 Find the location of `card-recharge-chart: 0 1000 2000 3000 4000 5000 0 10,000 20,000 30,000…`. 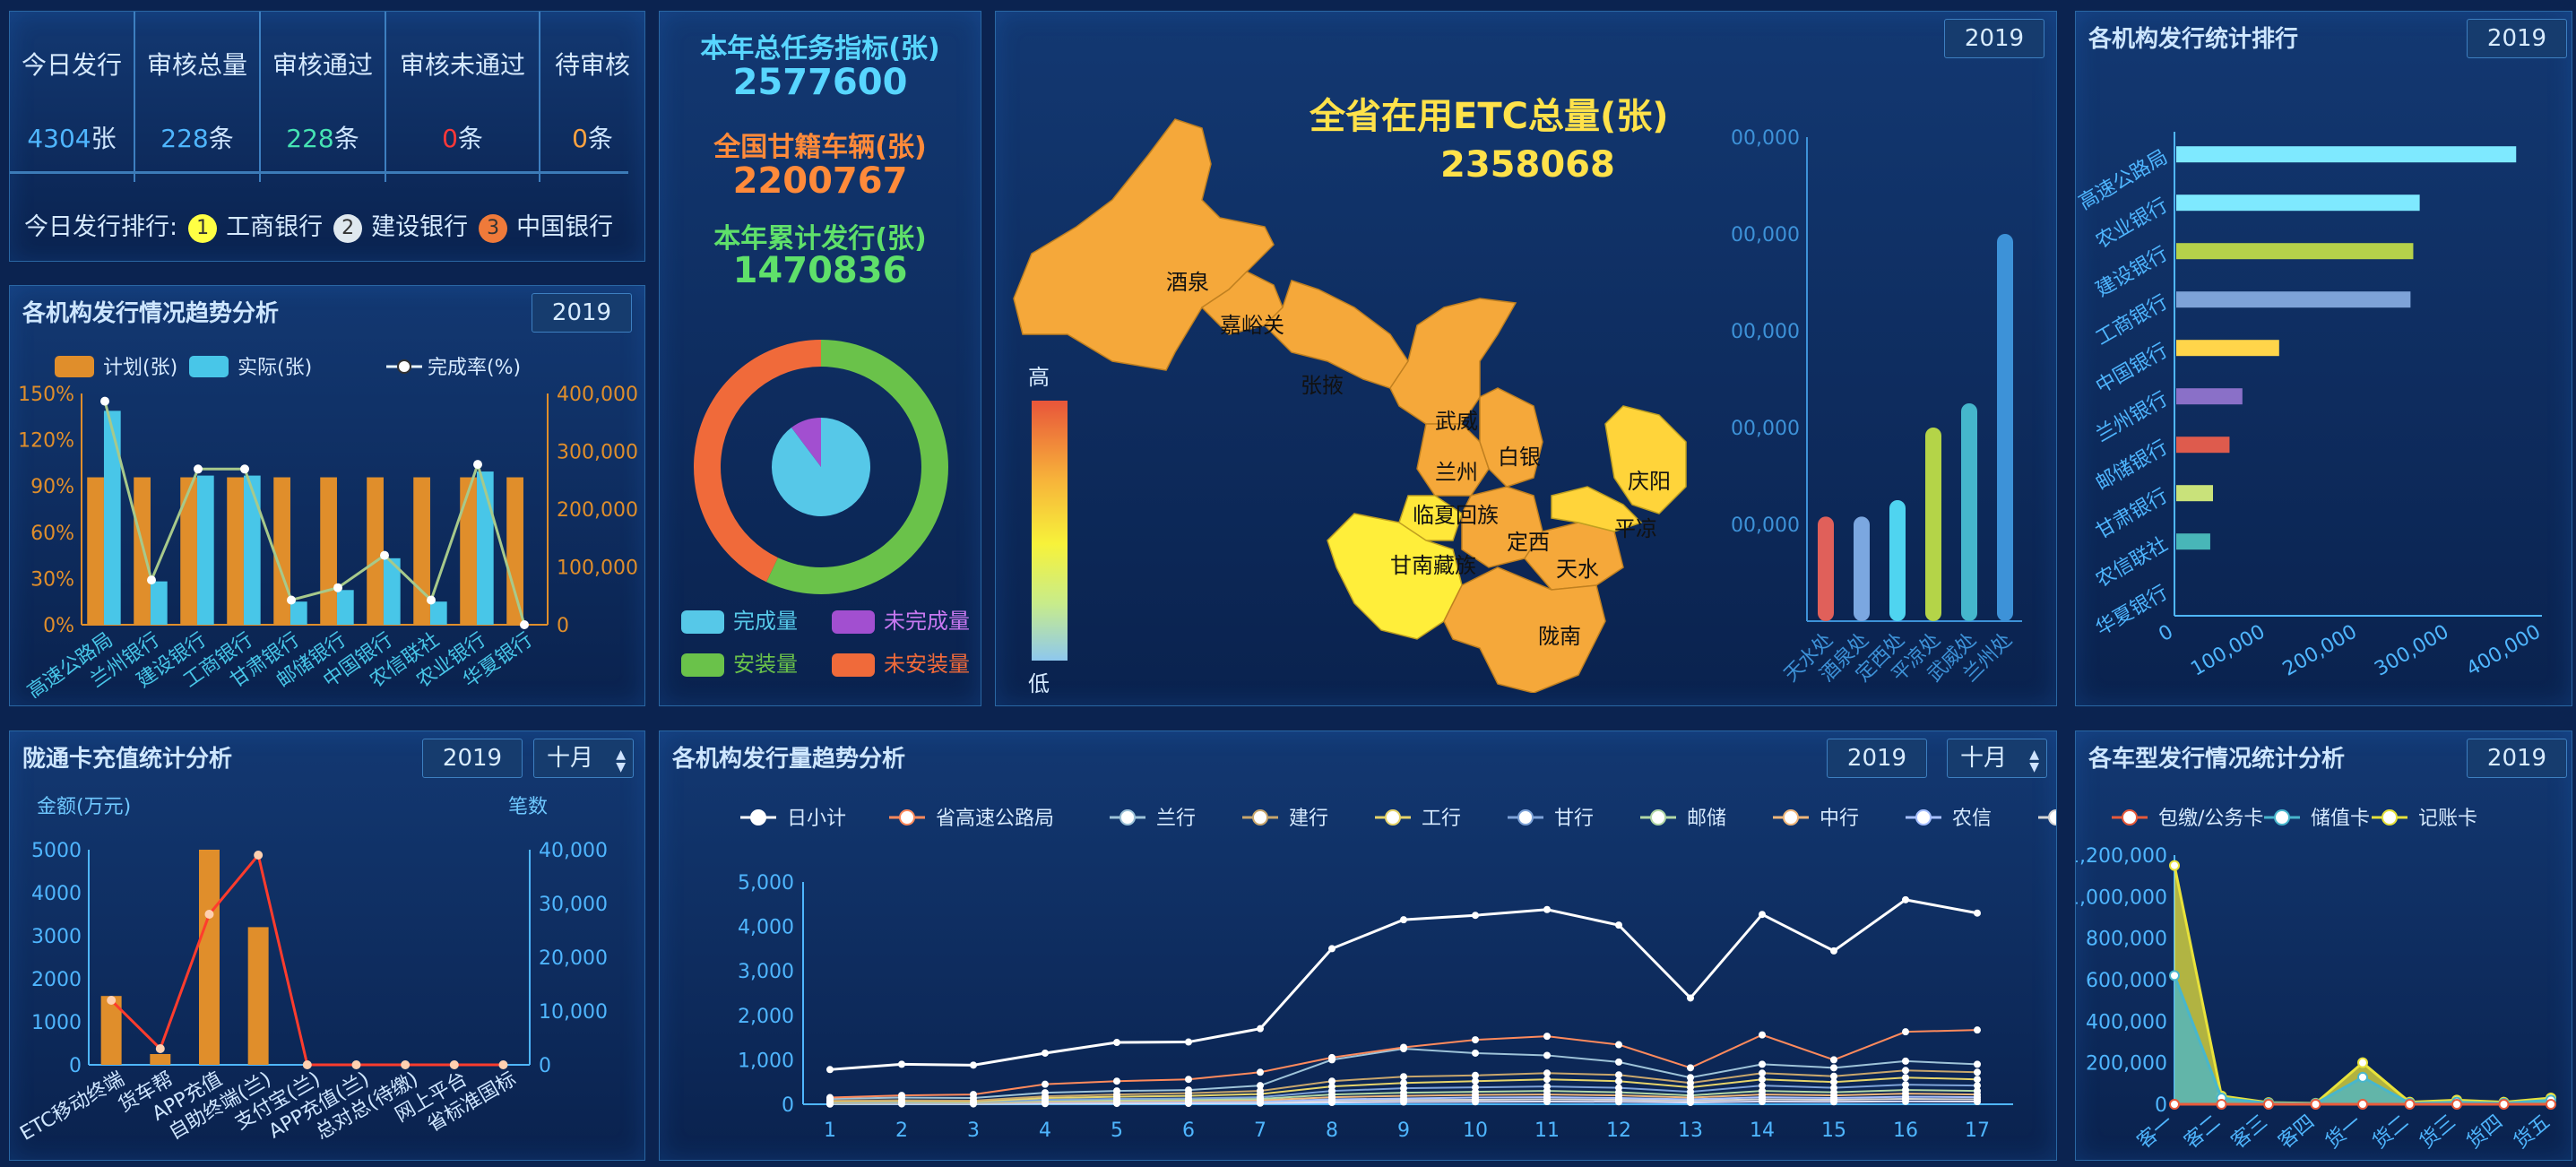

card-recharge-chart: 0 1000 2000 3000 4000 5000 0 10,000 20,000 30,000… is located at coordinates (312, 992).